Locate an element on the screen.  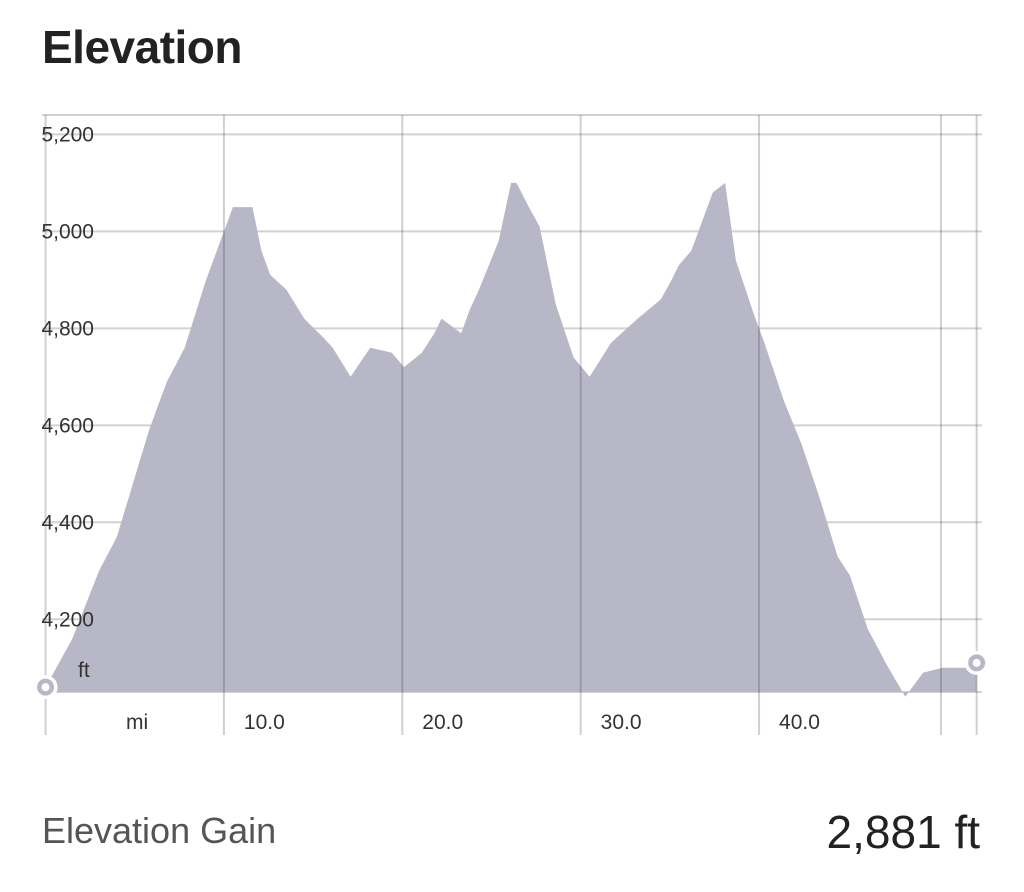
x-tick-label: 40.0 is located at coordinates (799, 722).